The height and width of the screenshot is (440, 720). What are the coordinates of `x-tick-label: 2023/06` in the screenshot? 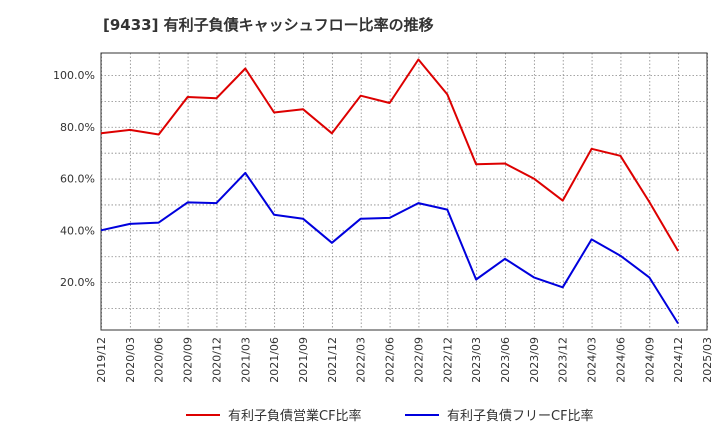 It's located at (505, 360).